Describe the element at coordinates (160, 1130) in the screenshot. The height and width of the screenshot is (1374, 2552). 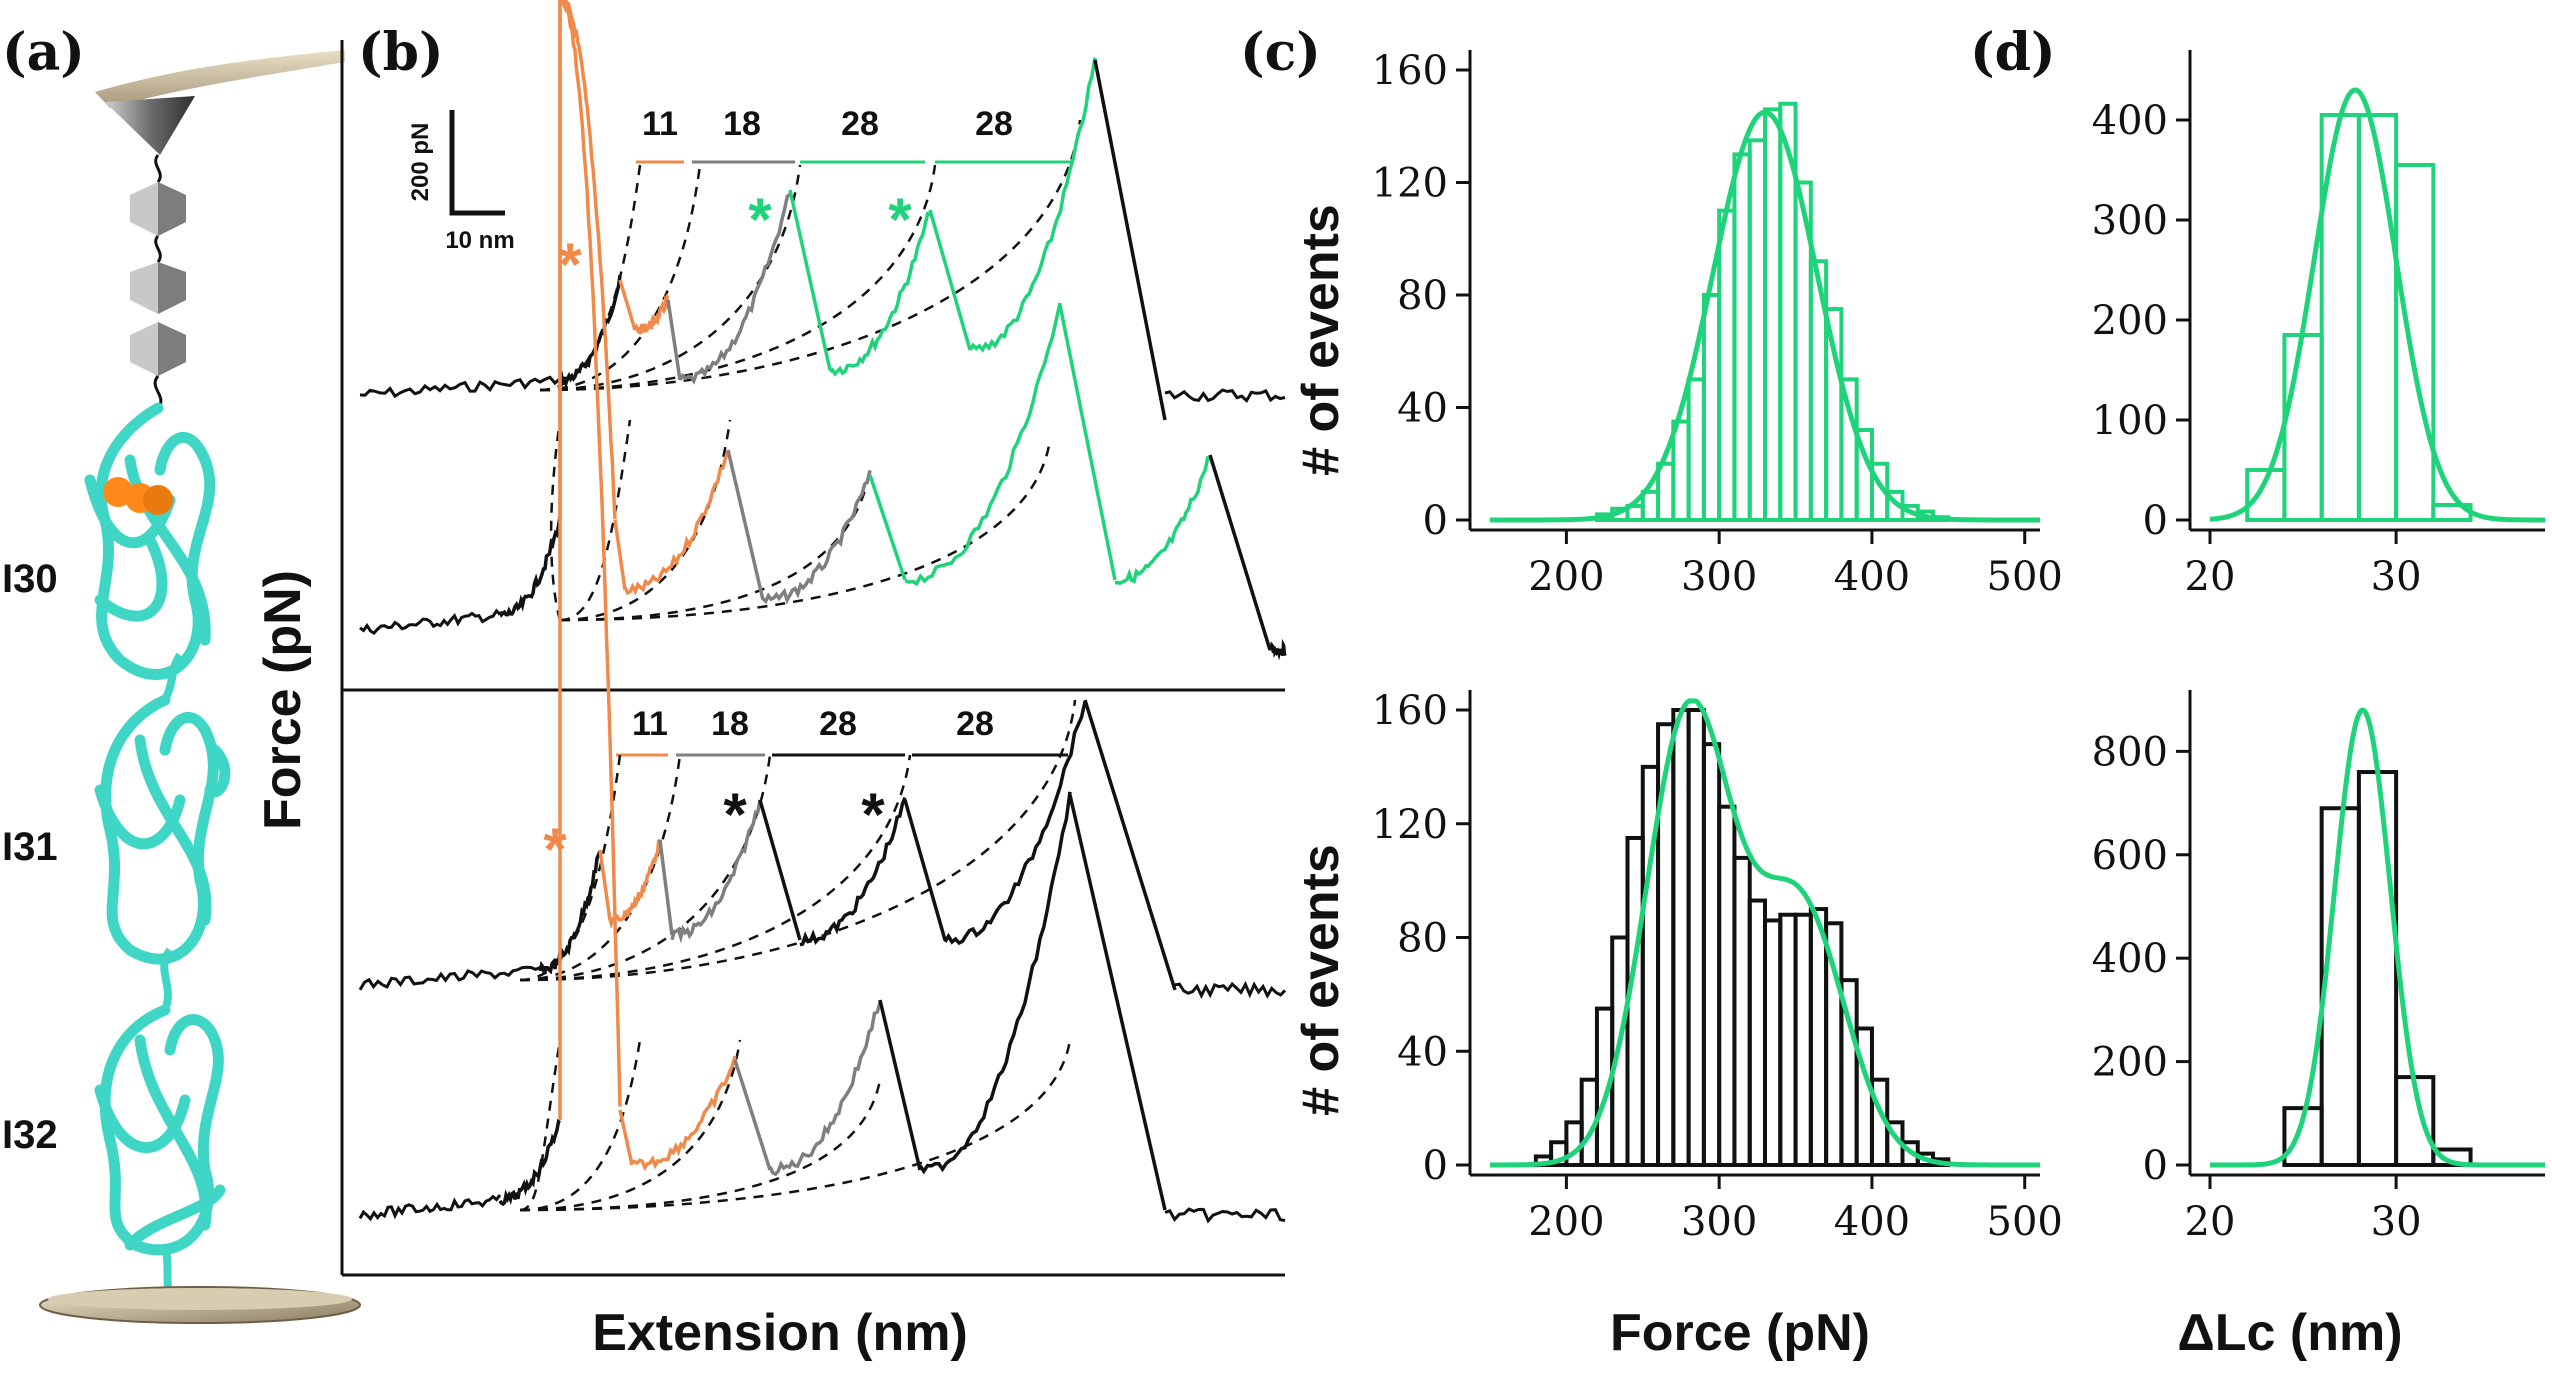
I see `i32-domain-ribbon` at that location.